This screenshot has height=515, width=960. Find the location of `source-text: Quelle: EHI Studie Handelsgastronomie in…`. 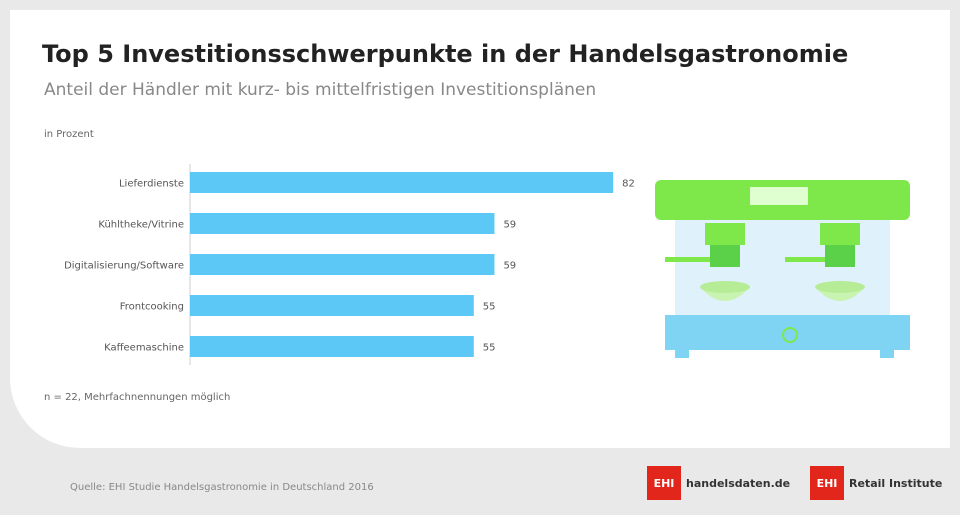

source-text: Quelle: EHI Studie Handelsgastronomie in… is located at coordinates (222, 487).